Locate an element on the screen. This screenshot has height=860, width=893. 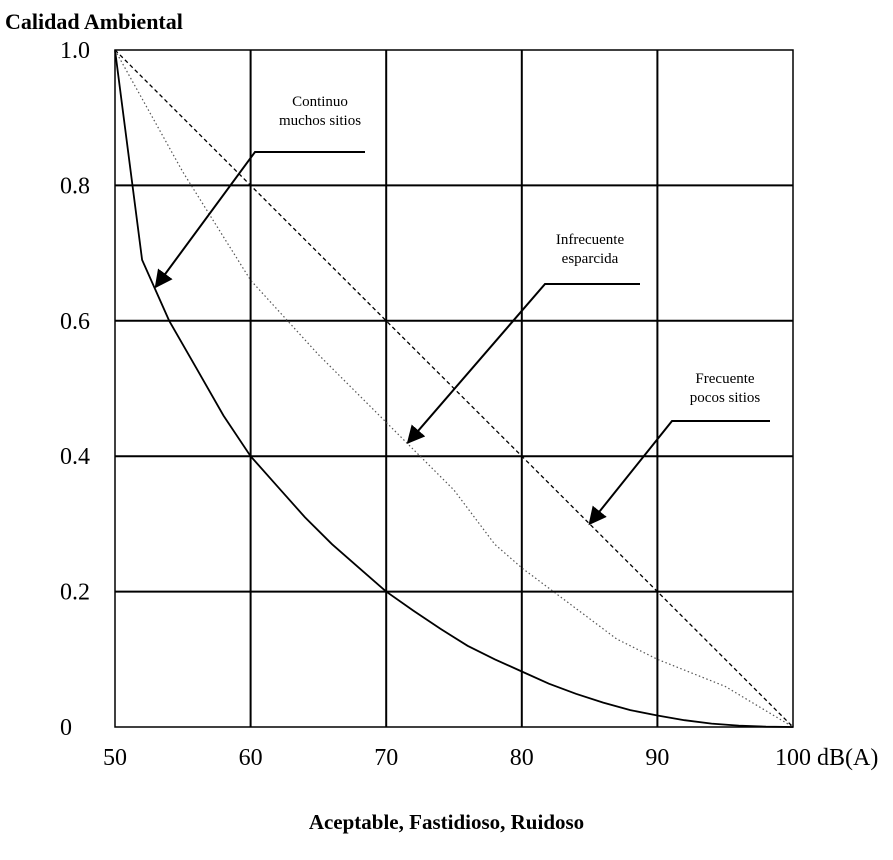
annotation-label: Continuo is located at coordinates (320, 102).